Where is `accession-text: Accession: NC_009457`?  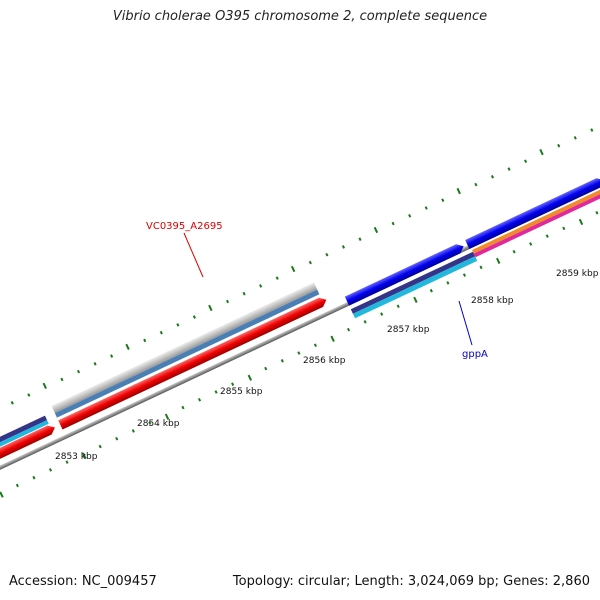
accession-text: Accession: NC_009457 is located at coordinates (83, 581).